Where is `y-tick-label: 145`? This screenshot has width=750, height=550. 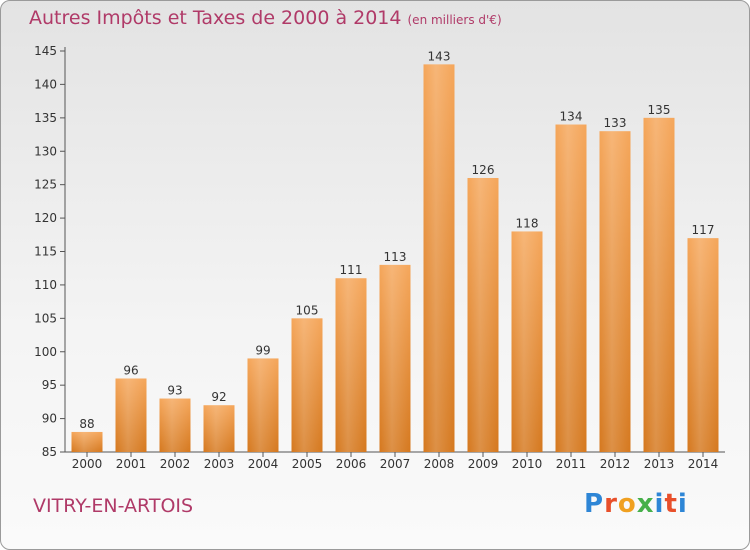
y-tick-label: 145 is located at coordinates (45, 51).